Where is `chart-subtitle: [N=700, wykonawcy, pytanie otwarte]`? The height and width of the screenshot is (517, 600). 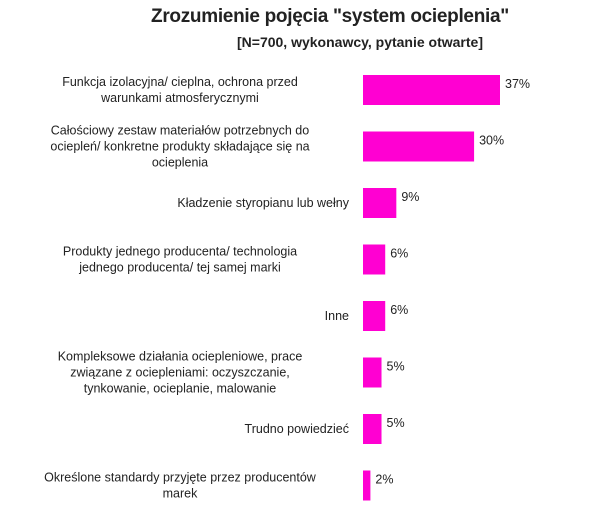 chart-subtitle: [N=700, wykonawcy, pytanie otwarte] is located at coordinates (360, 42).